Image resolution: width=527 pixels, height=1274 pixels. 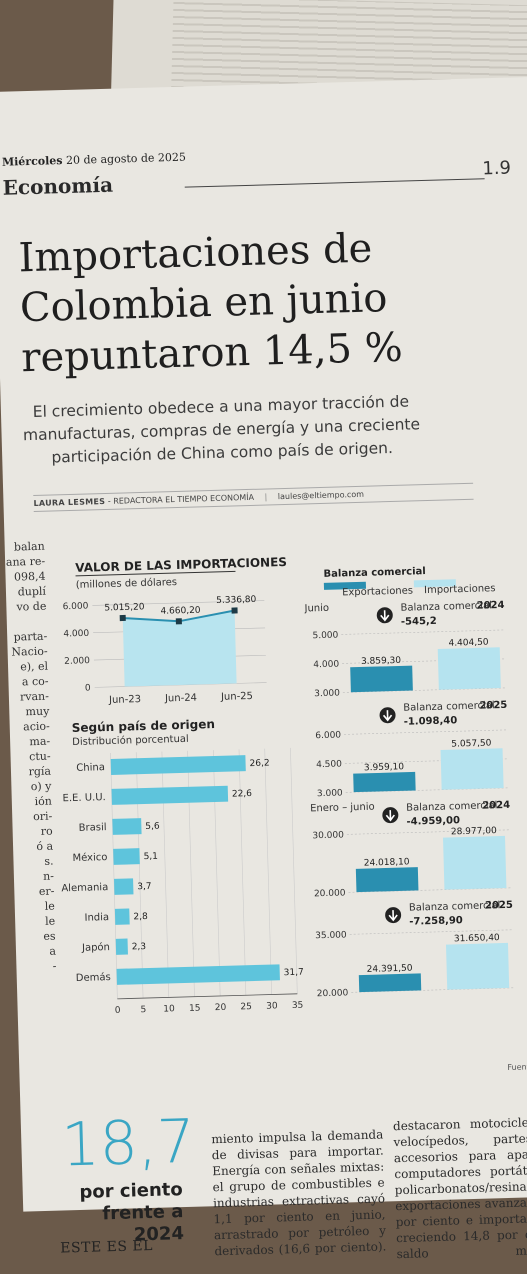 I want to click on left-fragment: ó a, so click(x=45, y=846).